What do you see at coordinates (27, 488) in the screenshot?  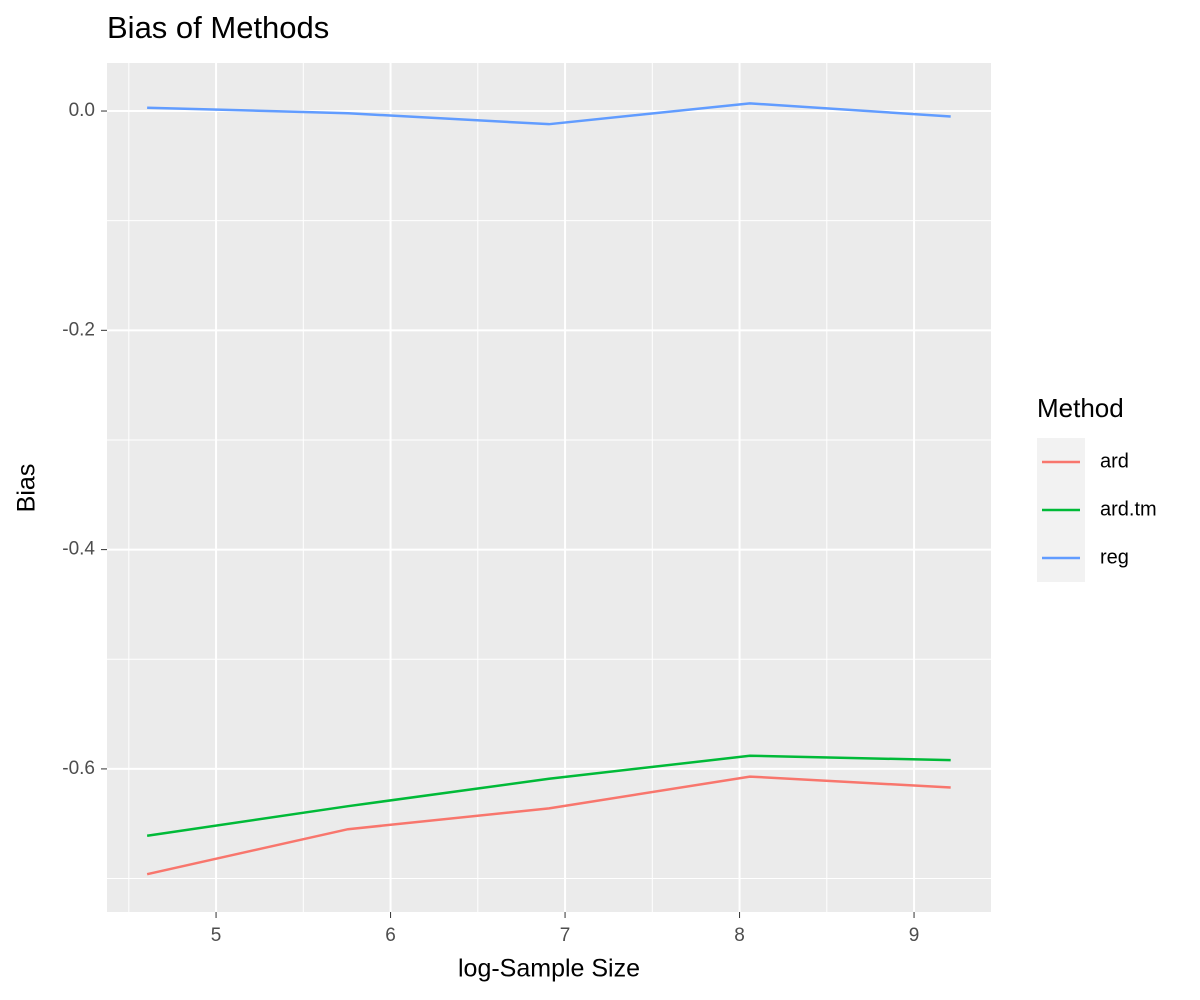 I see `y-axis-label: Bias` at bounding box center [27, 488].